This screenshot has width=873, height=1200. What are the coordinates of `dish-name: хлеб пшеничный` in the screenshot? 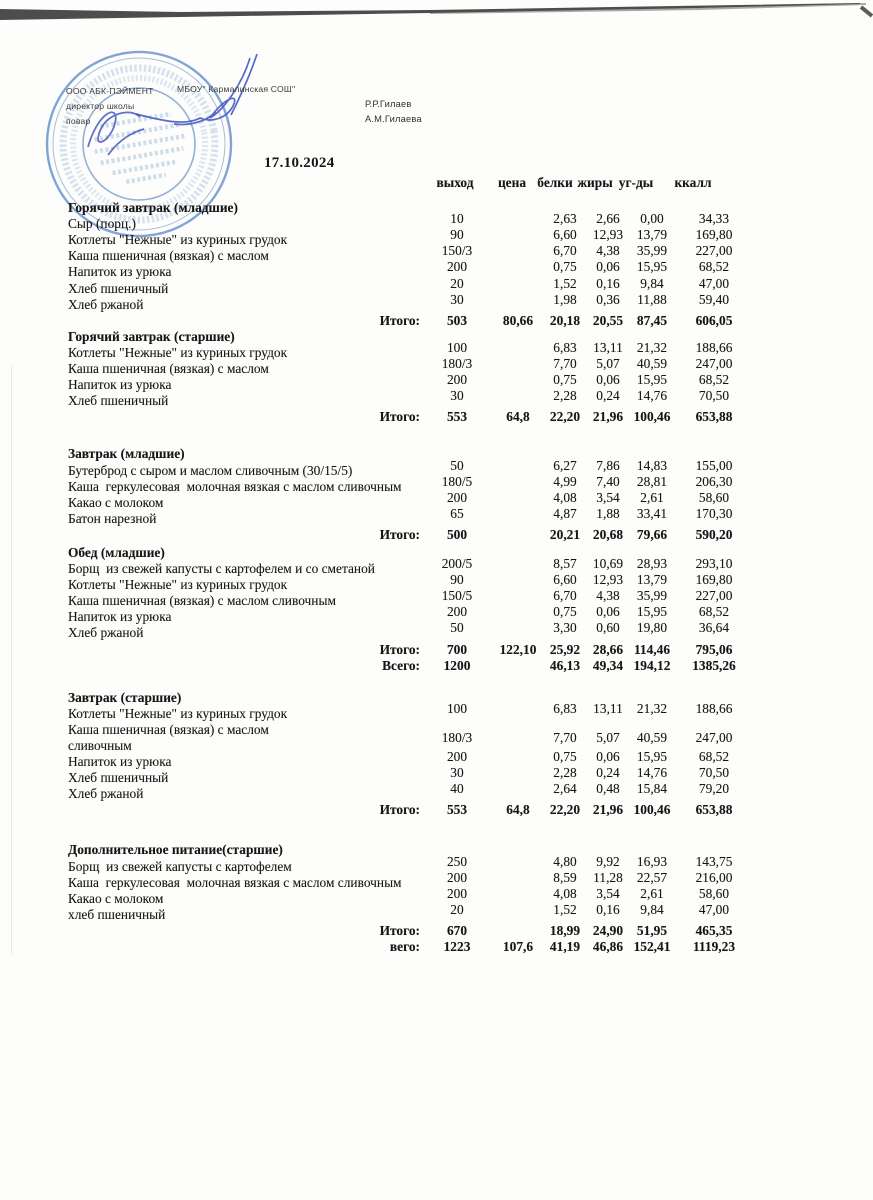 It's located at (117, 914).